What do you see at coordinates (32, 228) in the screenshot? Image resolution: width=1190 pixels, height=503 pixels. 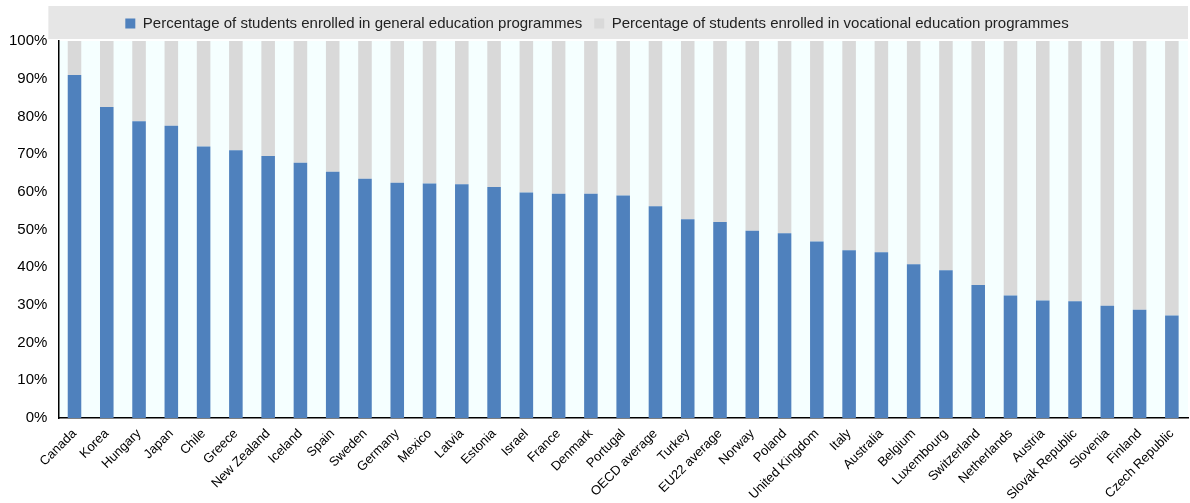 I see `y-tick-label: 50%` at bounding box center [32, 228].